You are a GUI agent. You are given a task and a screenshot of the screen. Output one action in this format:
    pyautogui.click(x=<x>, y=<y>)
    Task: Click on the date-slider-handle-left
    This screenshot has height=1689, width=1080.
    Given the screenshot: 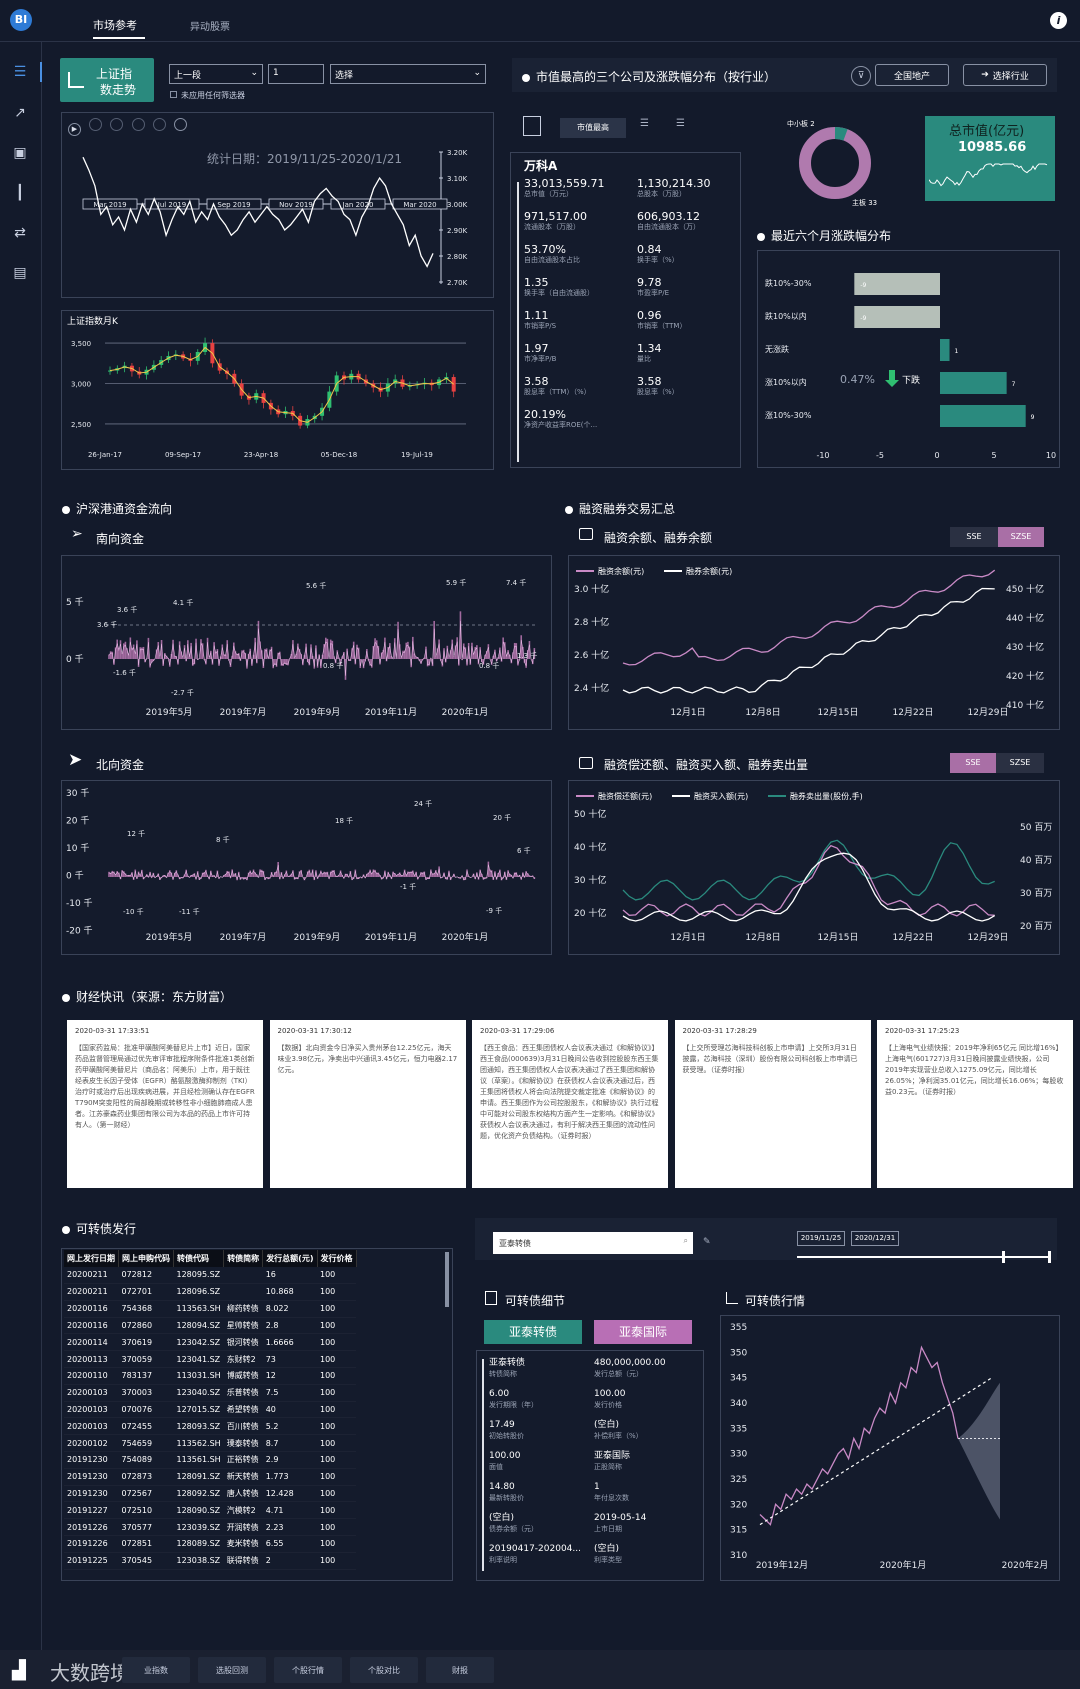 What is the action you would take?
    pyautogui.click(x=1003, y=1257)
    